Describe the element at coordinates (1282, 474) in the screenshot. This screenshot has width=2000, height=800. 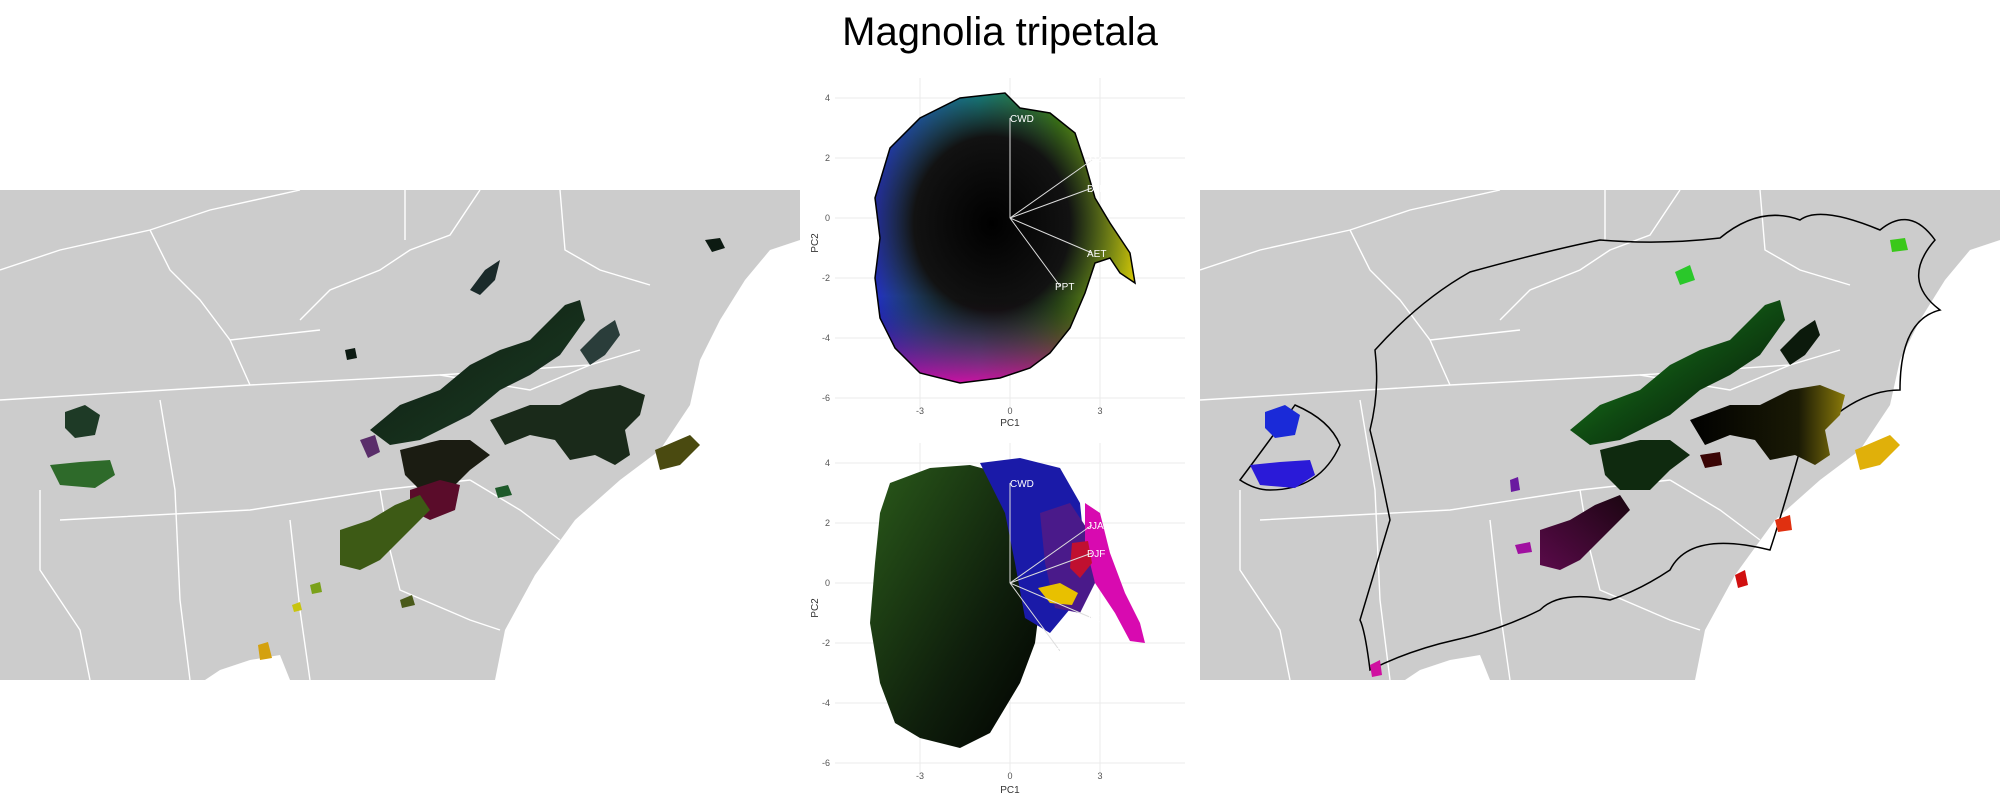
I see `patch-ouachita-blue` at that location.